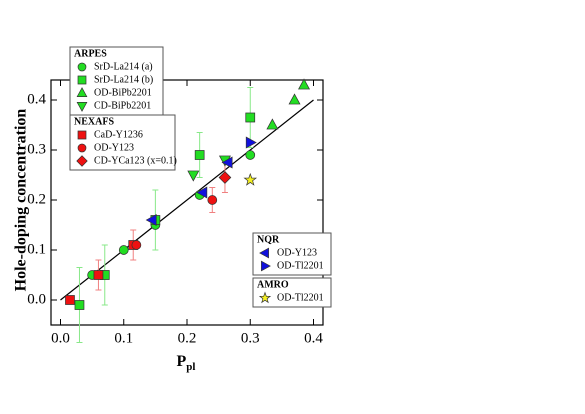  What do you see at coordinates (273, 284) in the screenshot?
I see `legend-group-title: AMRO` at bounding box center [273, 284].